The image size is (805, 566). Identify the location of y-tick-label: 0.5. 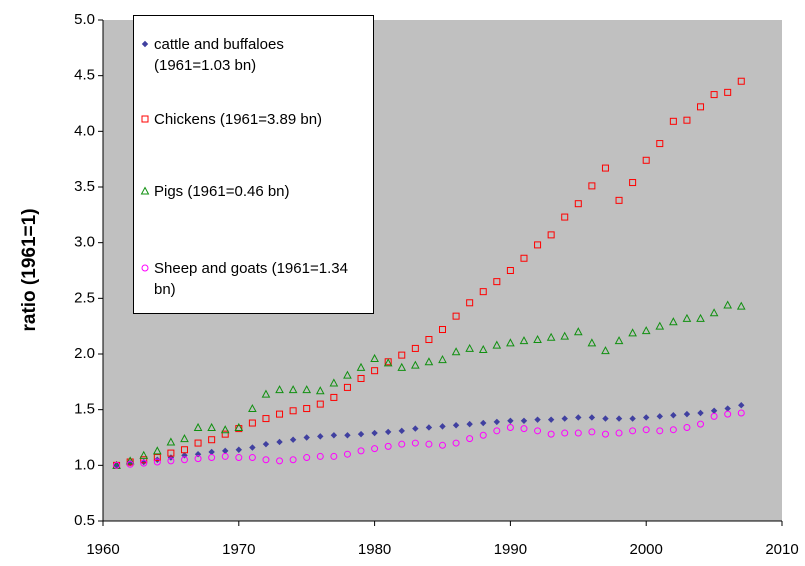
(84, 520).